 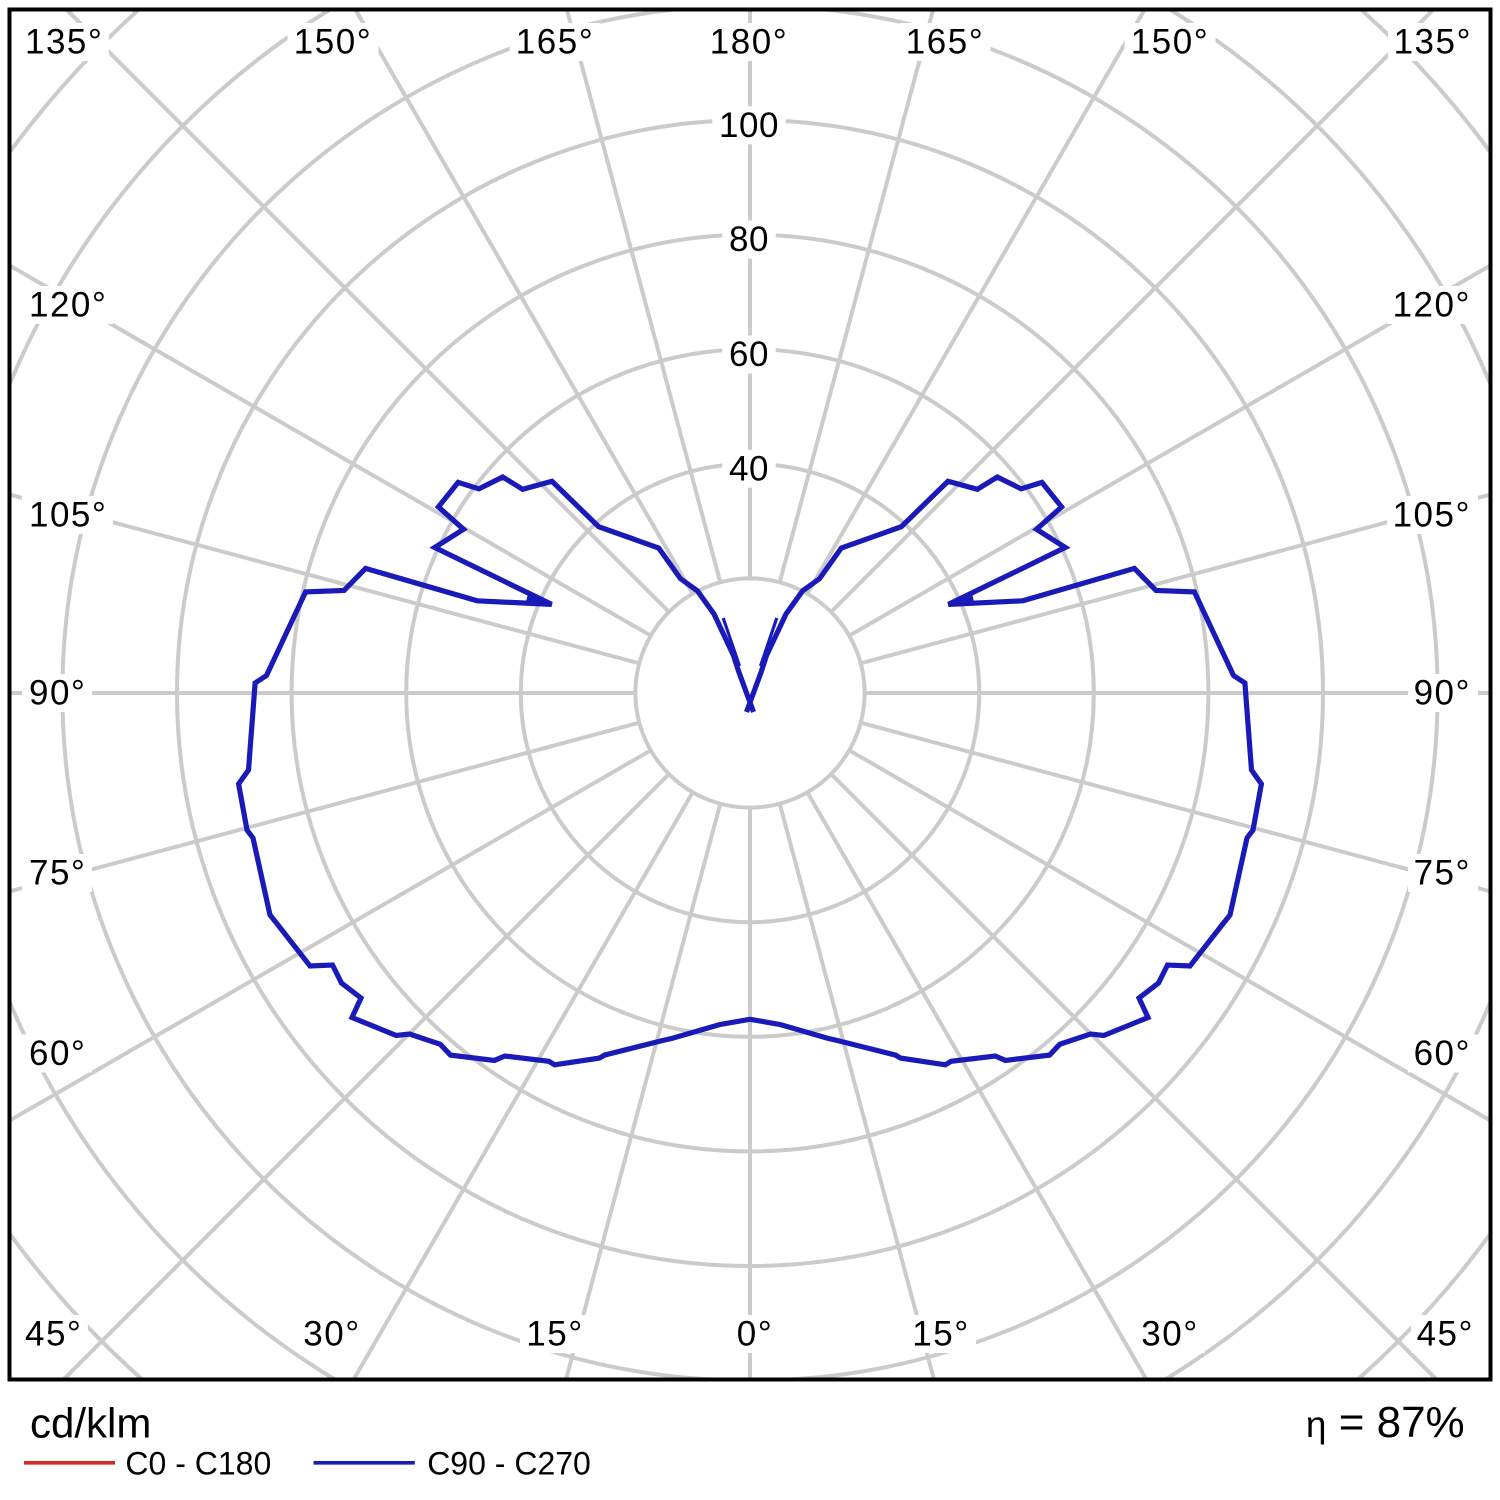 What do you see at coordinates (749, 468) in the screenshot?
I see `svg-text: 40` at bounding box center [749, 468].